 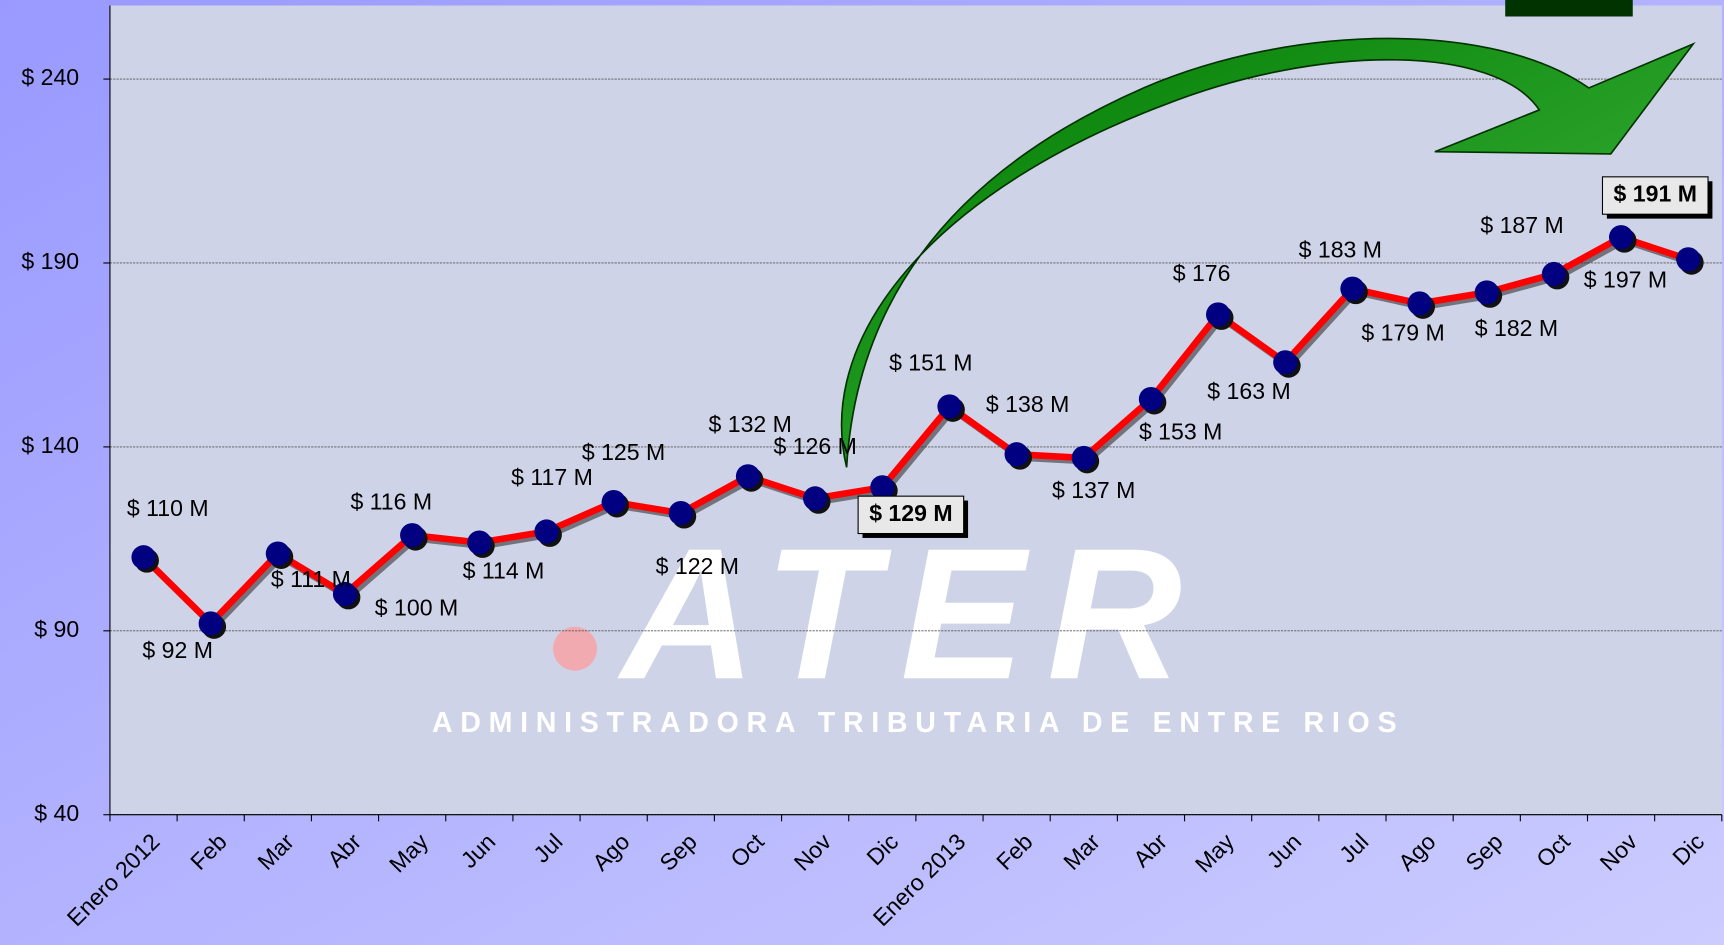 I want to click on data-label: $ 122 M, so click(x=697, y=566).